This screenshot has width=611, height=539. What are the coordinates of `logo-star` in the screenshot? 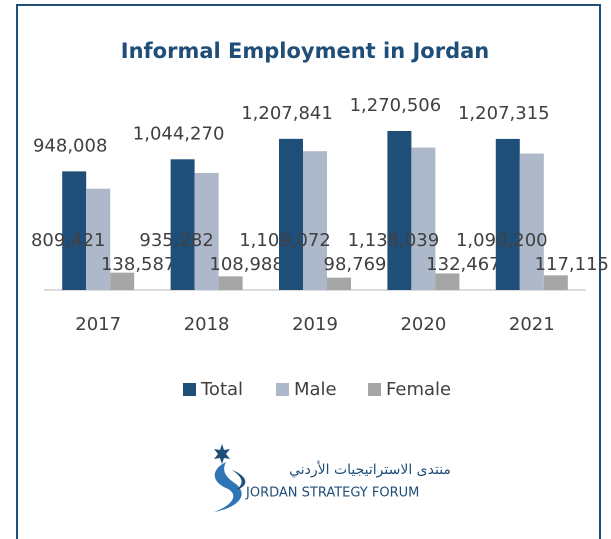 It's located at (222, 454).